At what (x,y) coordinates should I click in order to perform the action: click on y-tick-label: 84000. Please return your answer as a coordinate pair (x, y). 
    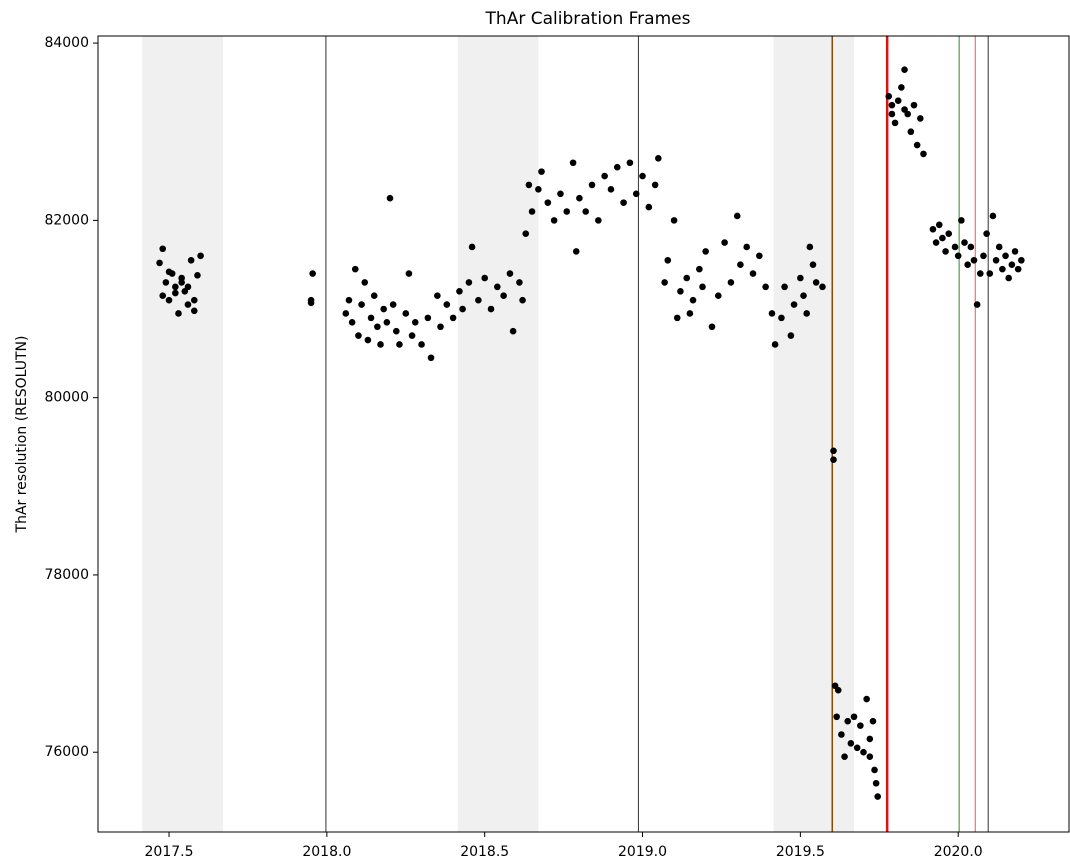
    Looking at the image, I should click on (66, 43).